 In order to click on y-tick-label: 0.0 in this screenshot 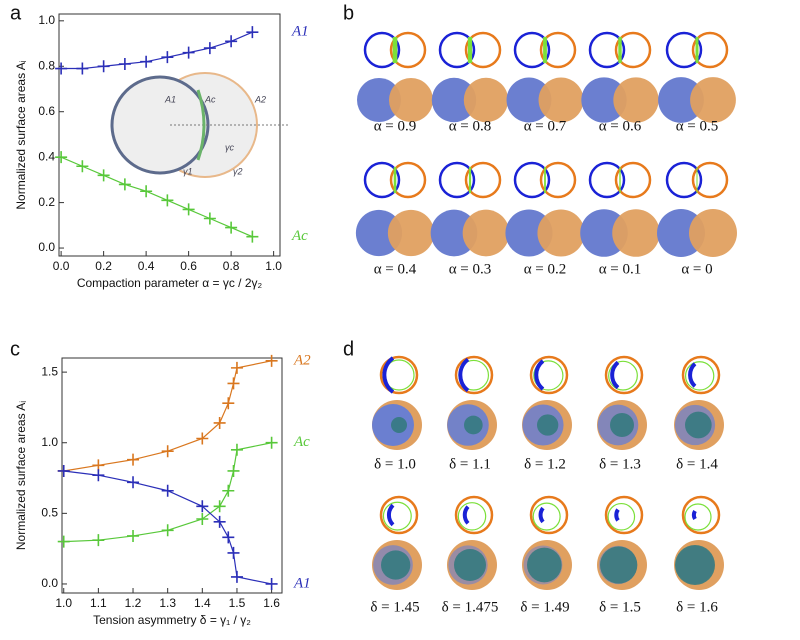, I will do `click(49, 583)`.